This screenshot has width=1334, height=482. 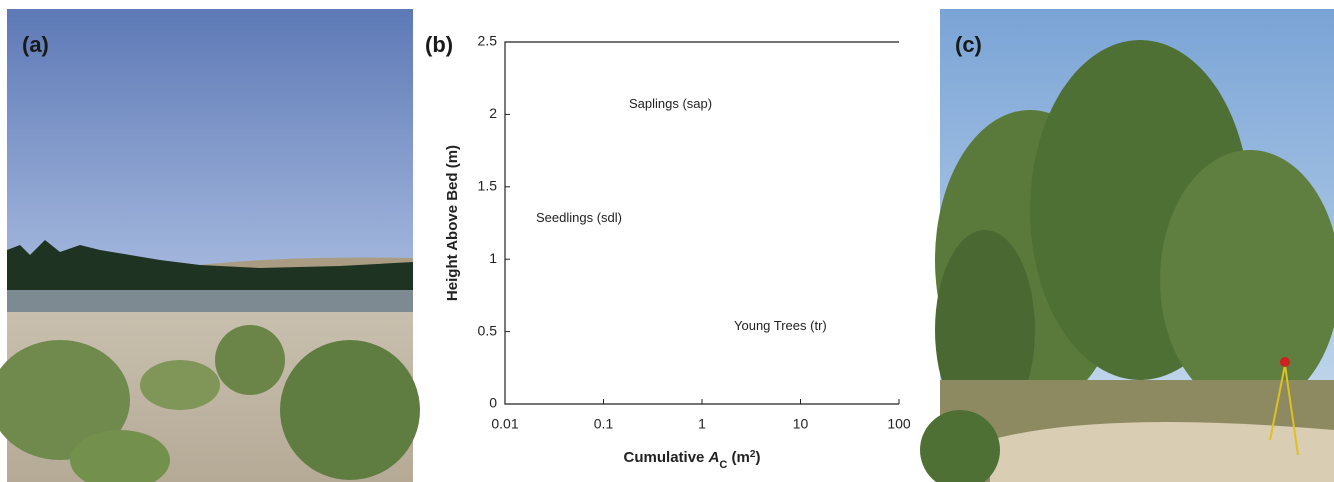 I want to click on y-tick-label: 0.5, so click(x=488, y=330).